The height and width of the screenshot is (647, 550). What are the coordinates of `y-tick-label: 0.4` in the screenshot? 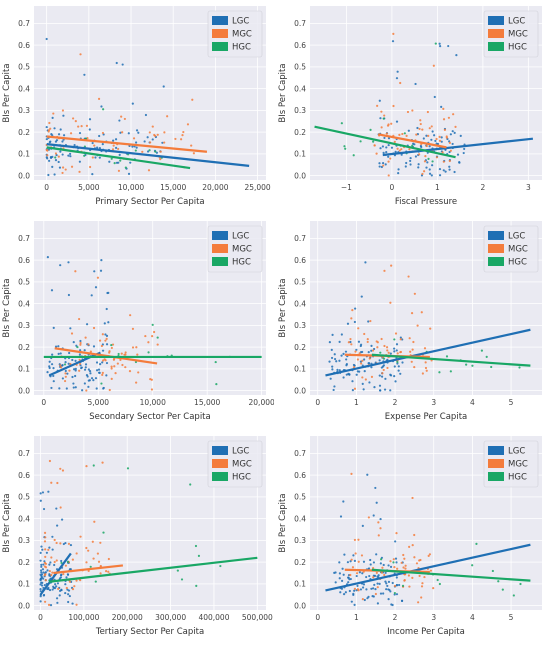 It's located at (300, 303).